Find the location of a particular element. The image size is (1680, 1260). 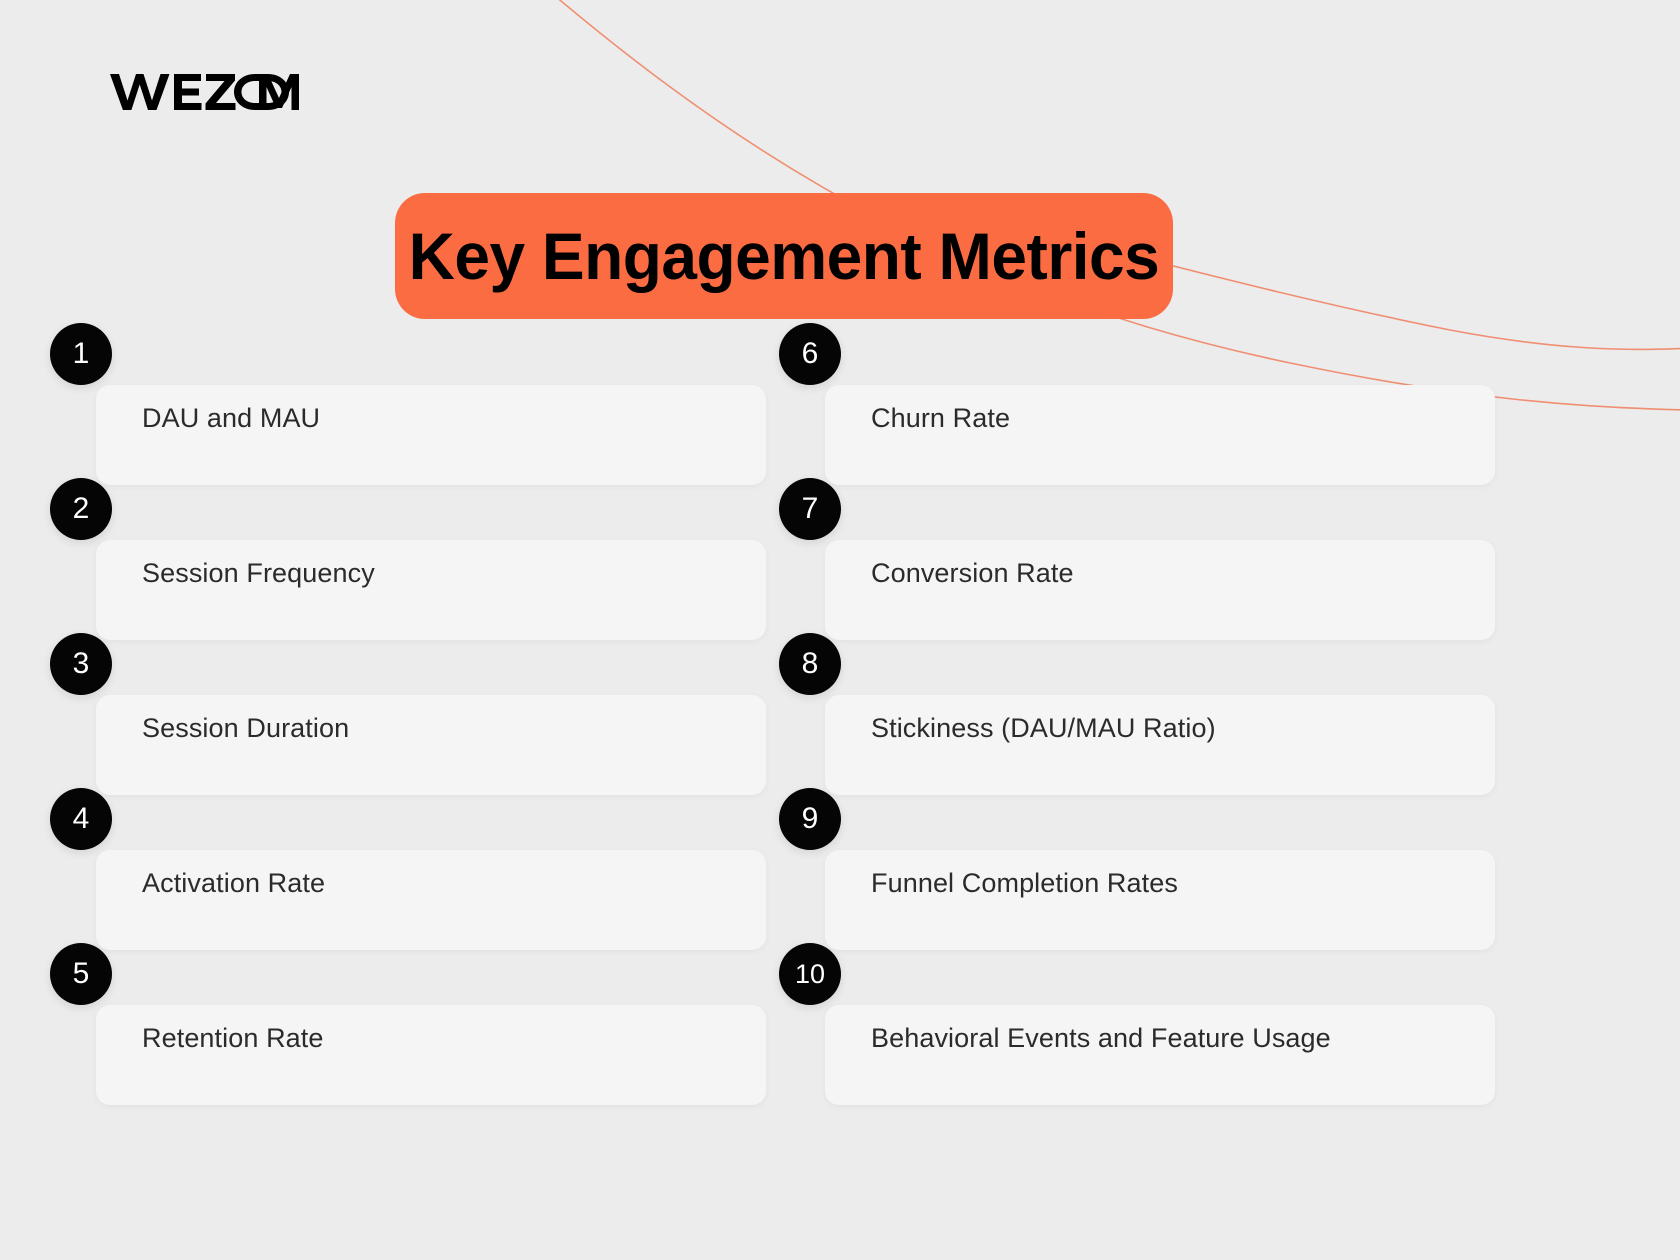

metric-item: 4 Activation Rate is located at coordinates (408, 881).